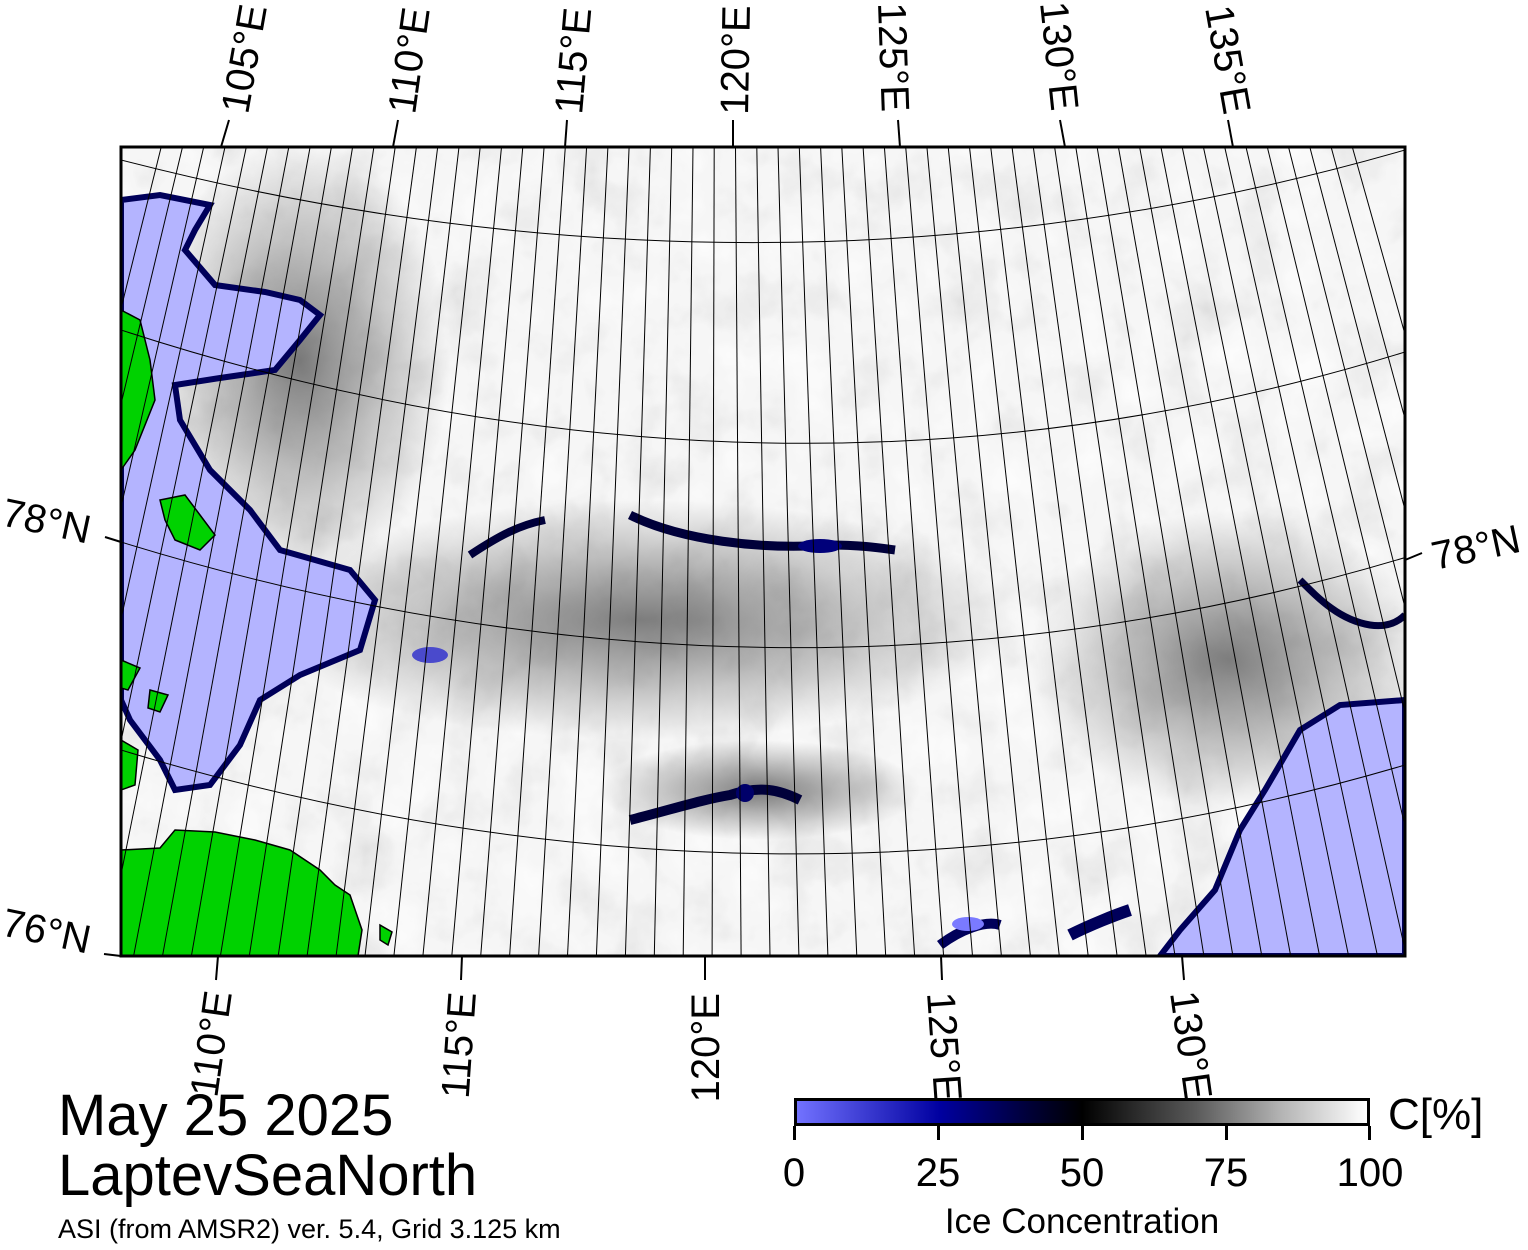 Image resolution: width=1528 pixels, height=1250 pixels. I want to click on lon-label-top-120: 120°E, so click(736, 60).